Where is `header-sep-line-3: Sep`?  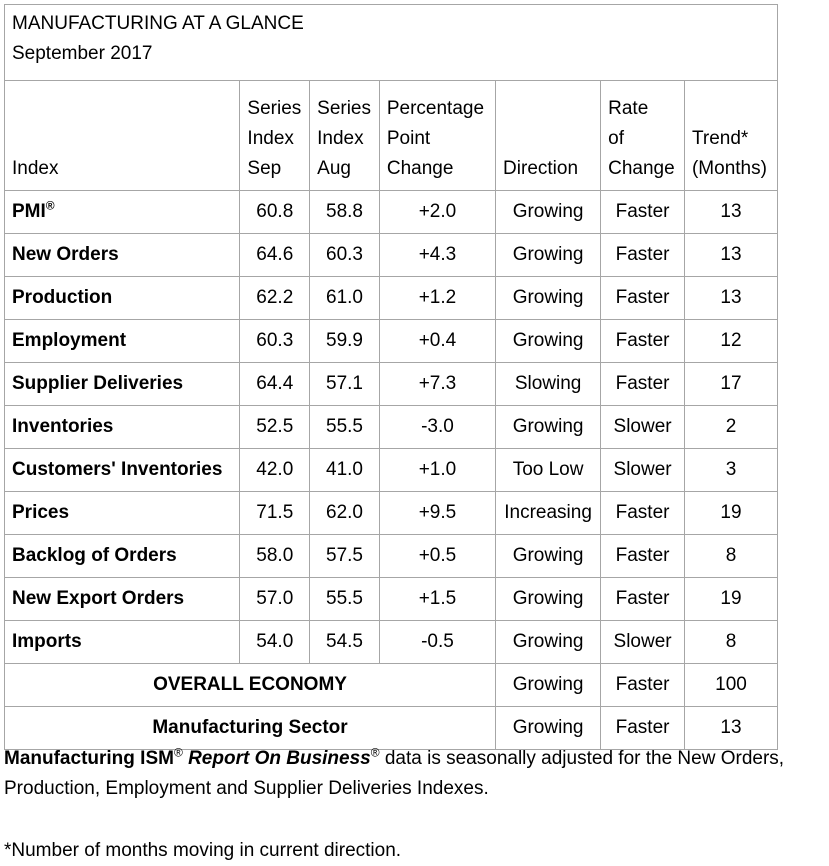 header-sep-line-3: Sep is located at coordinates (264, 168).